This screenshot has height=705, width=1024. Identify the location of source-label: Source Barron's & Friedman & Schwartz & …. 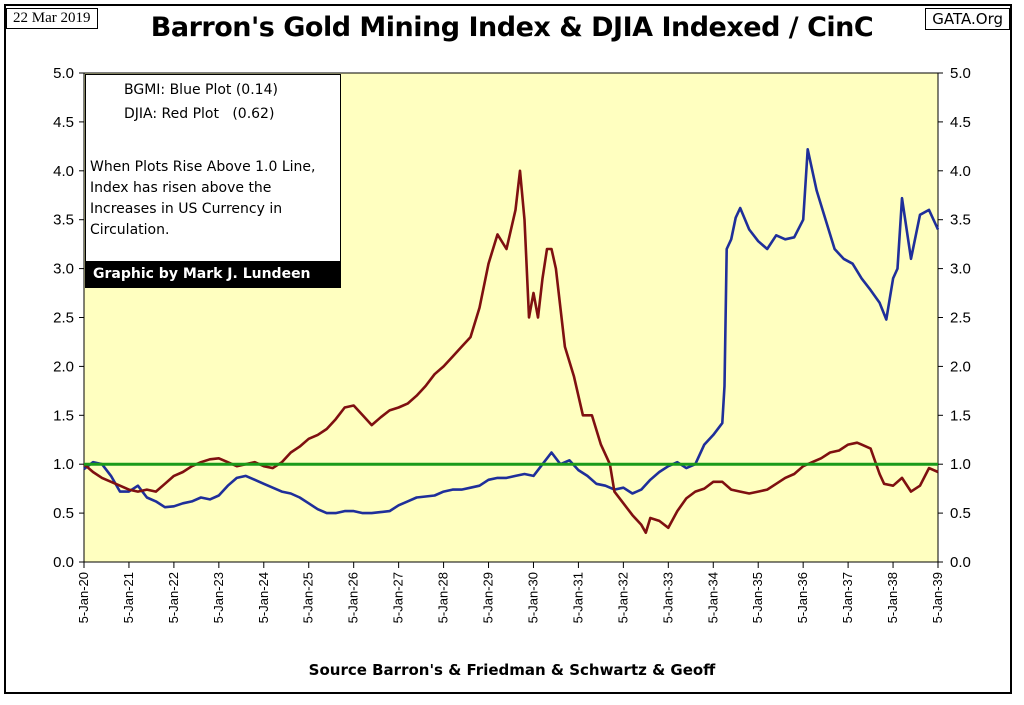
(512, 670).